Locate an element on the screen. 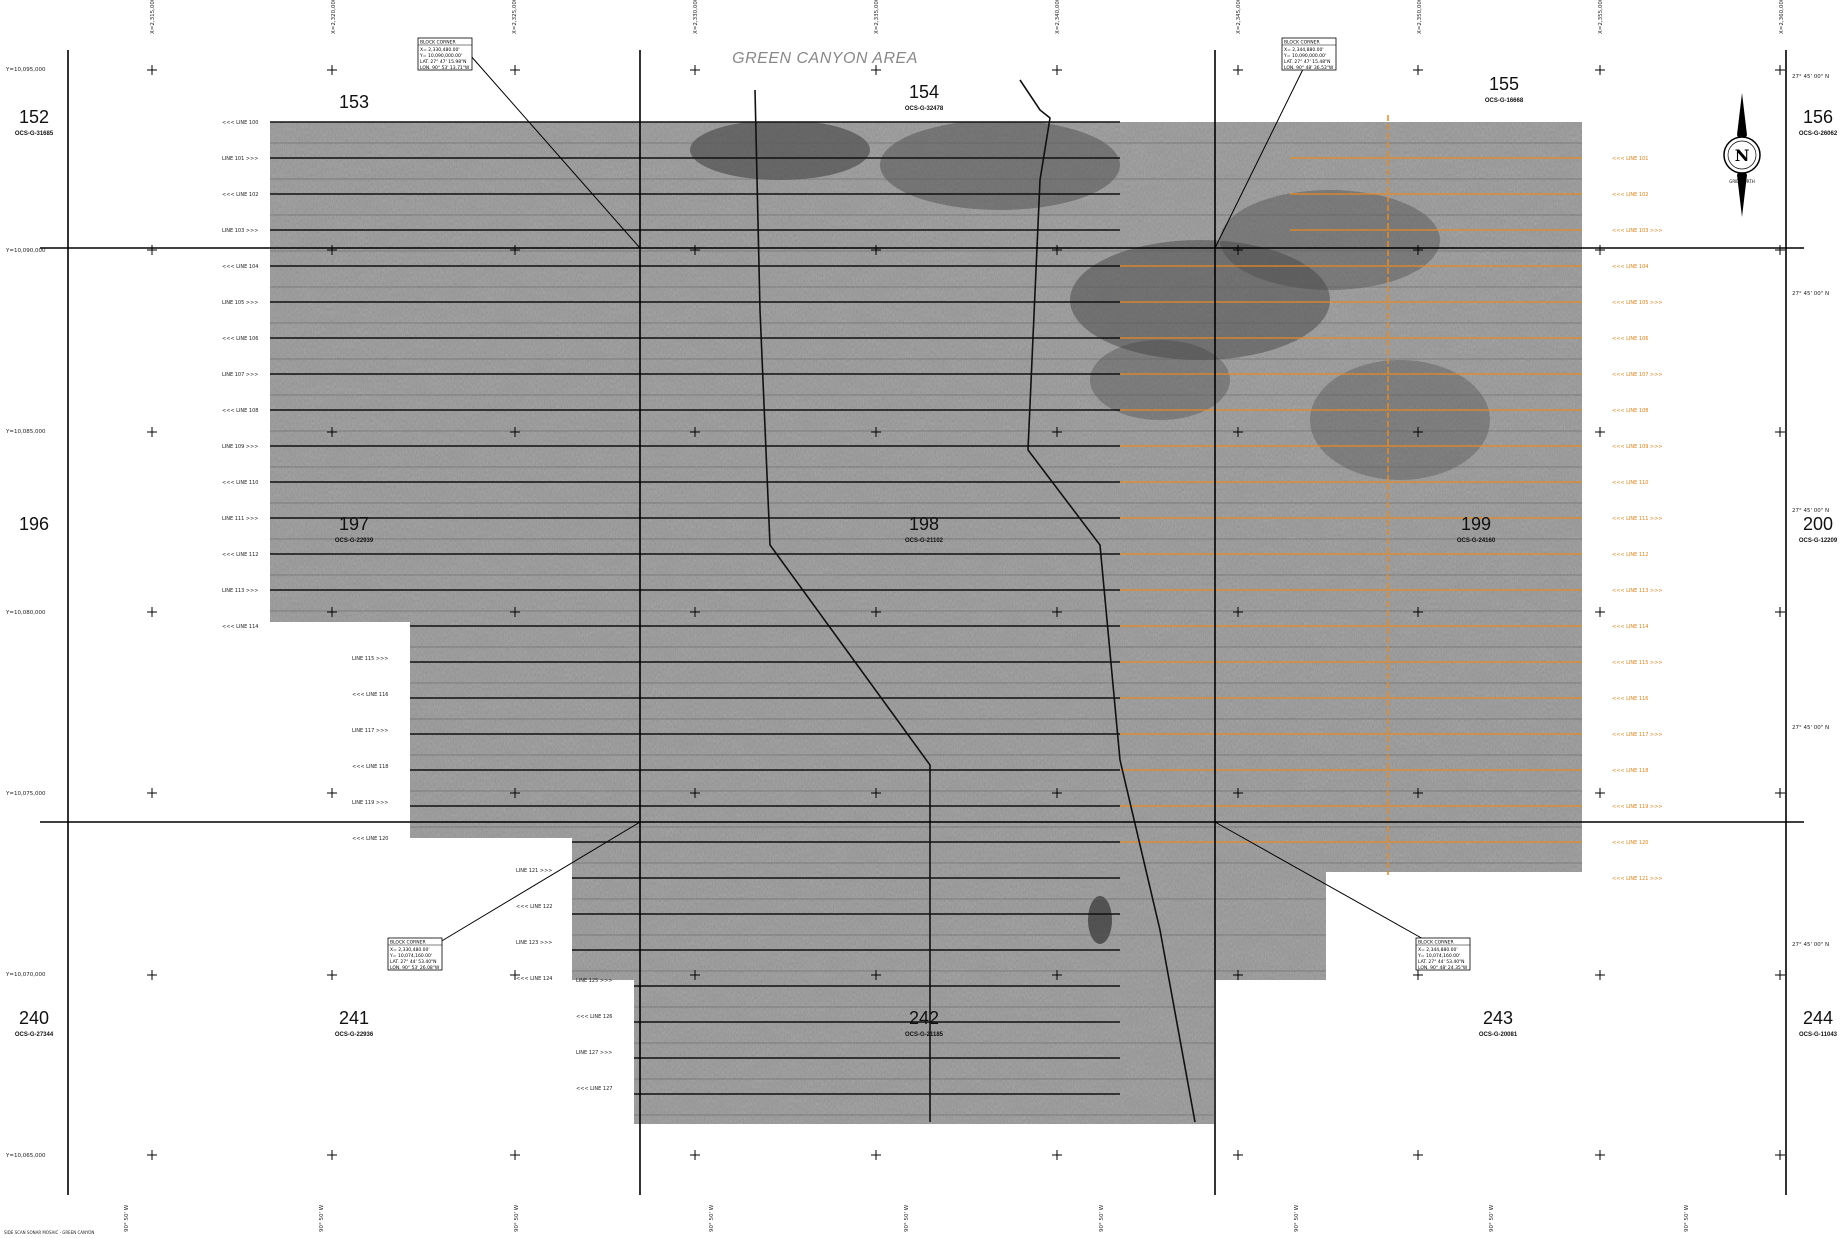  block-number: 200 is located at coordinates (1818, 524).